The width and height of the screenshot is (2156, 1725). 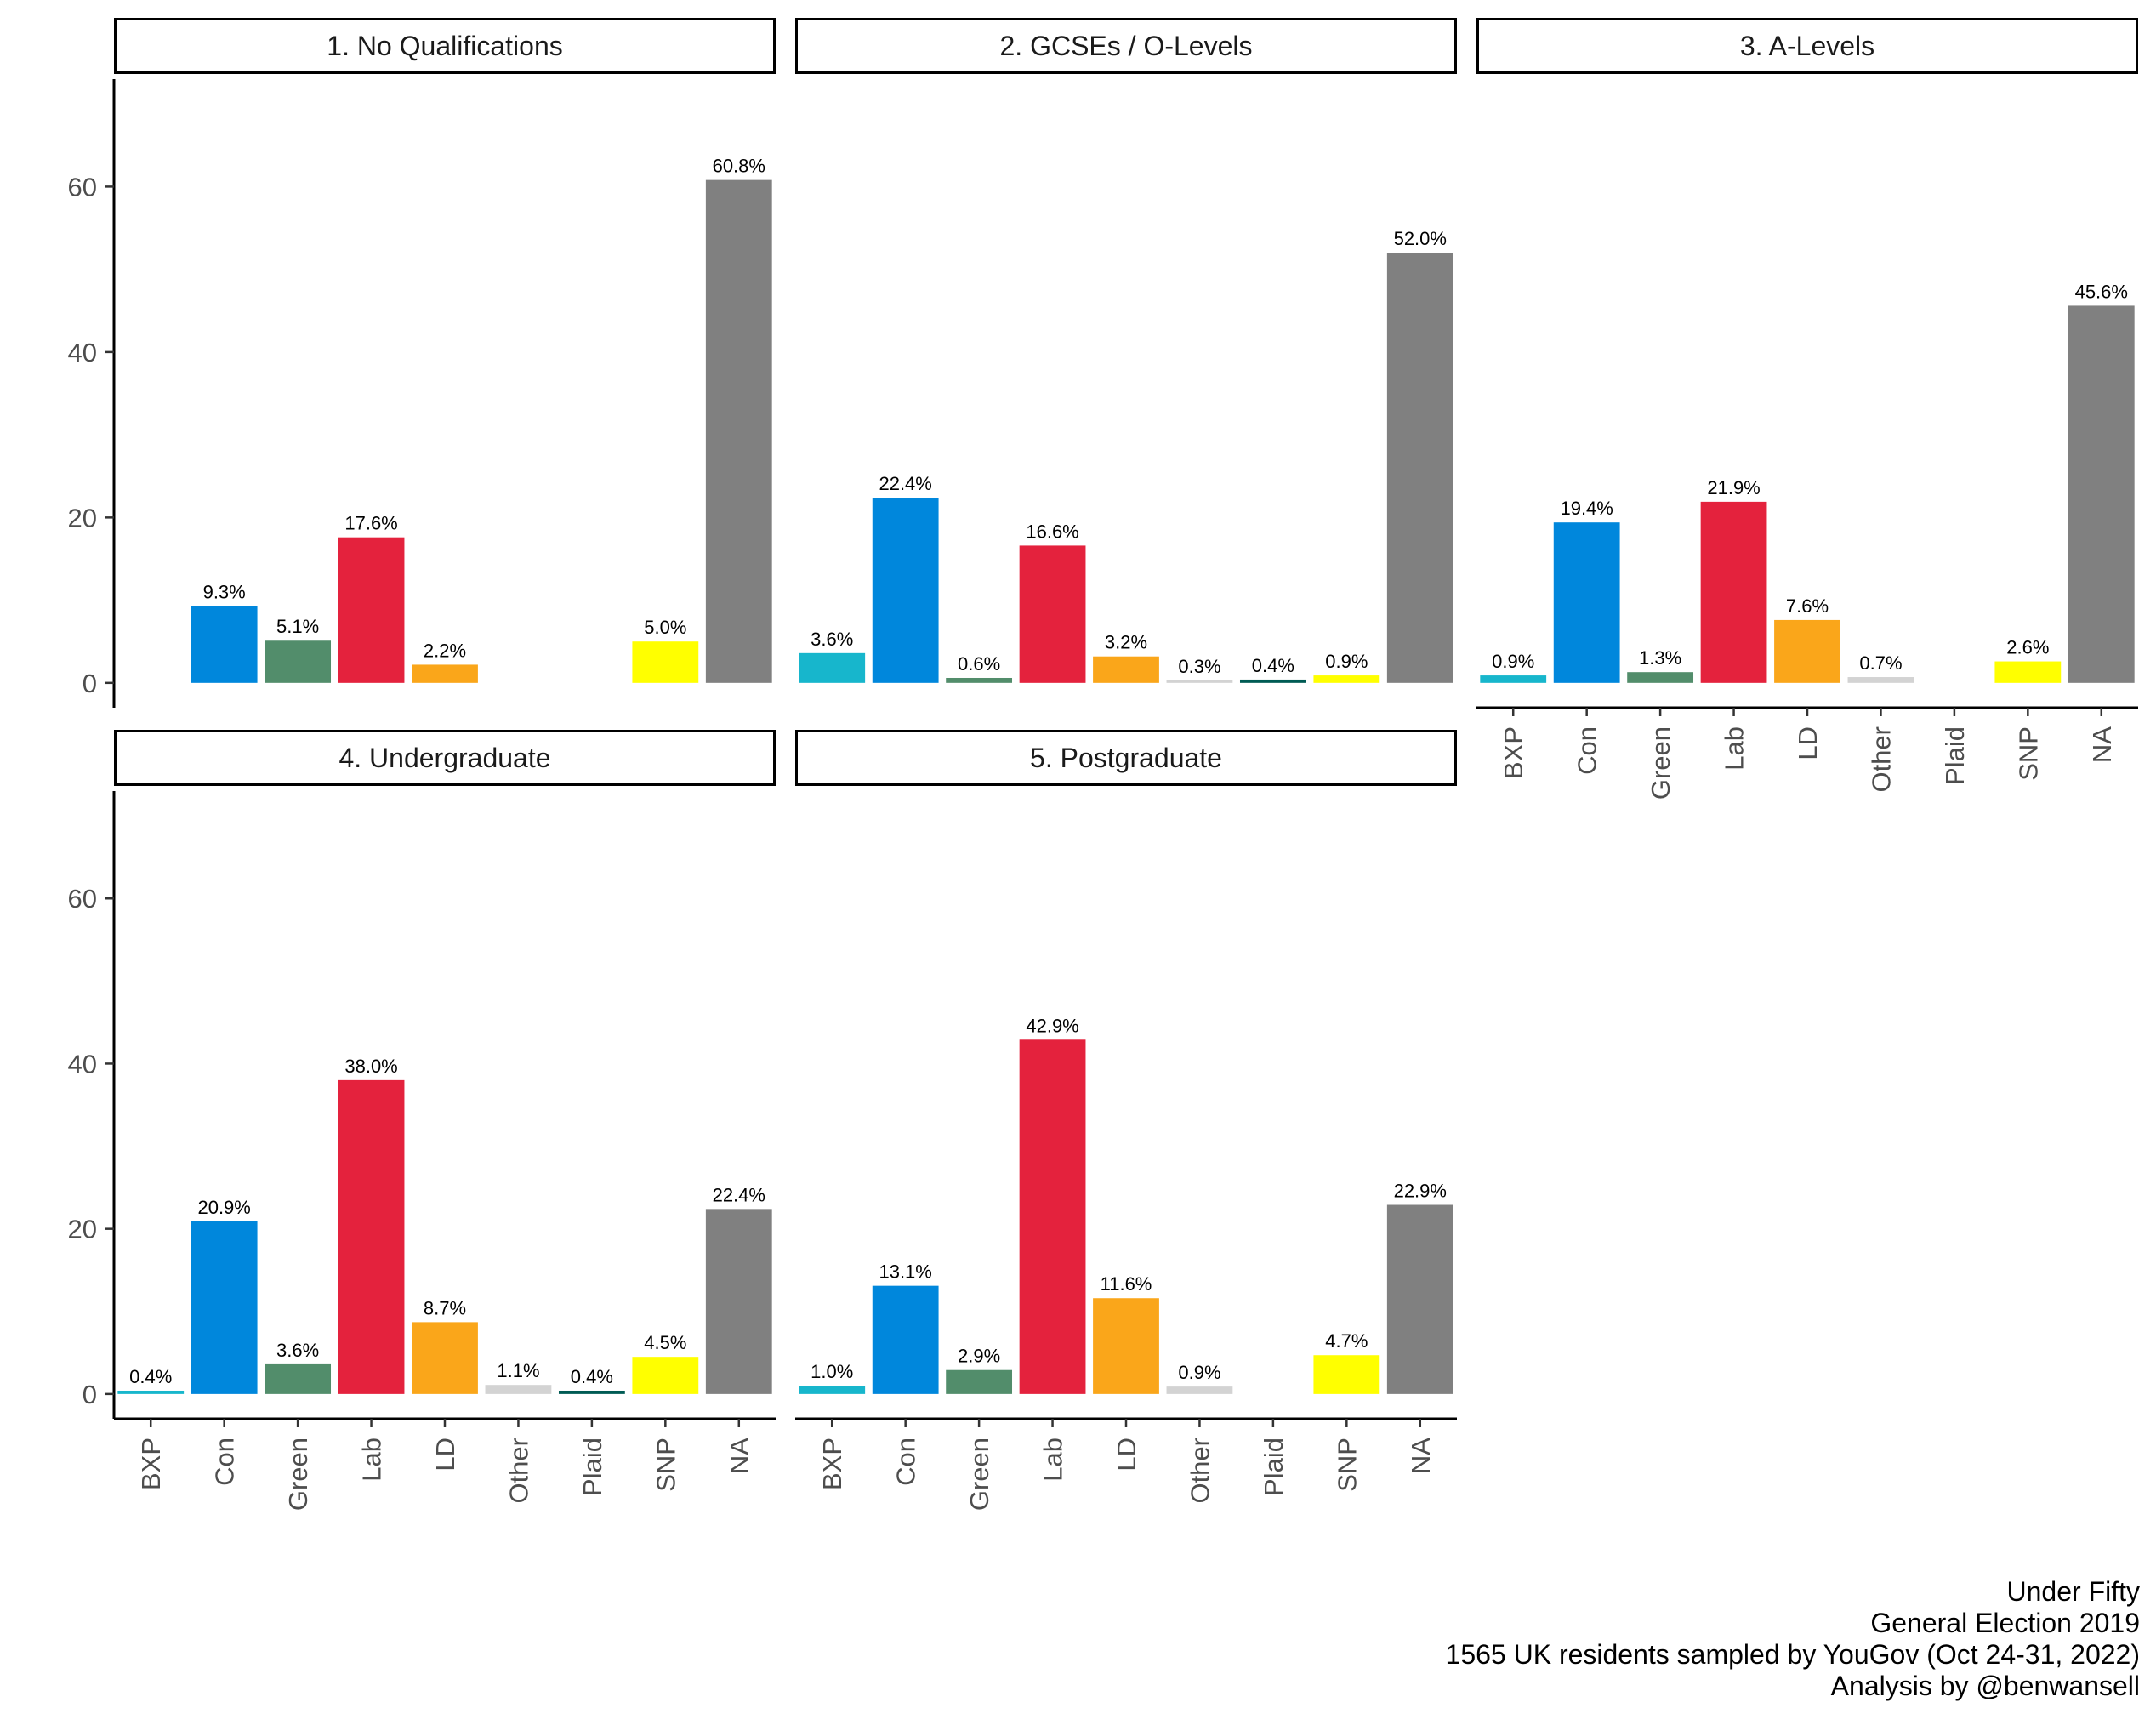 I want to click on x-tick-label: Lab, so click(x=1734, y=748).